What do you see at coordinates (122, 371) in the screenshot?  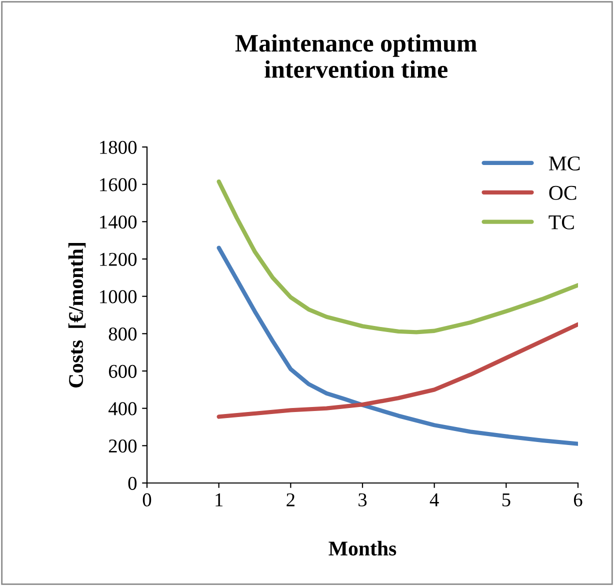 I see `y-tick-label: 600` at bounding box center [122, 371].